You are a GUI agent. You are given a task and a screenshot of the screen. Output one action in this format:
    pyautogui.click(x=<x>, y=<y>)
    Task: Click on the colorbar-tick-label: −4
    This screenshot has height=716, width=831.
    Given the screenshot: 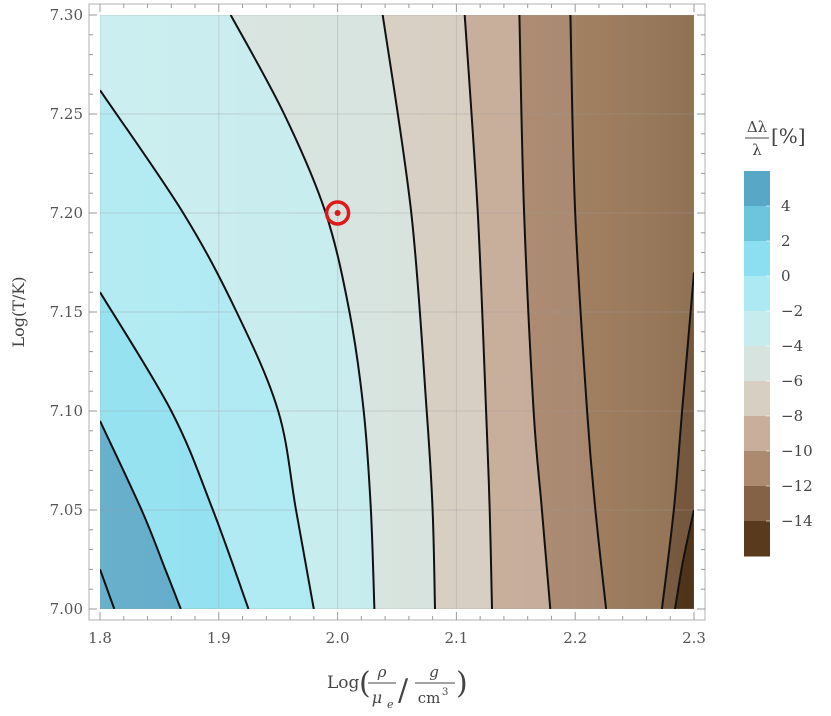 What is the action you would take?
    pyautogui.click(x=792, y=346)
    